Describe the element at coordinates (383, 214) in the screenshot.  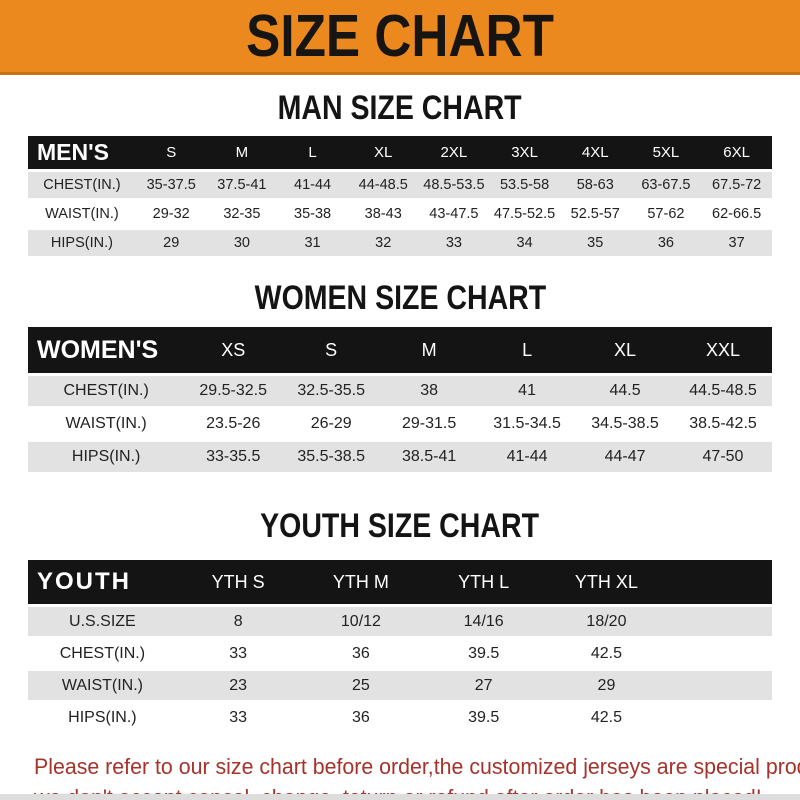
I see `cell-value: 38-43` at that location.